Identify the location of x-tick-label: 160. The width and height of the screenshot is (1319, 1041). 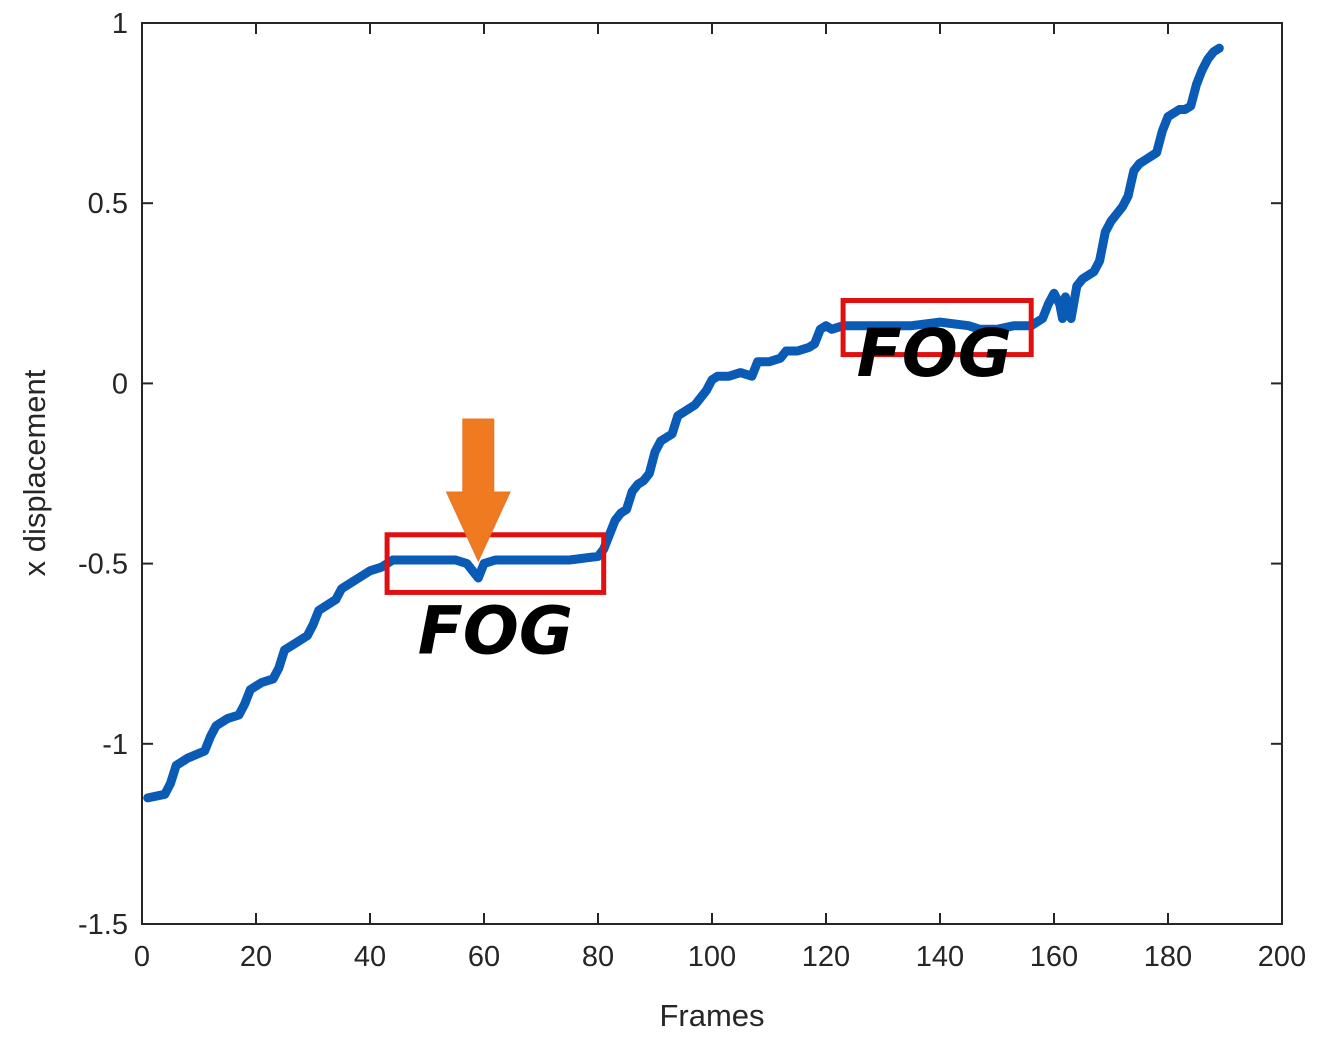
(1054, 957).